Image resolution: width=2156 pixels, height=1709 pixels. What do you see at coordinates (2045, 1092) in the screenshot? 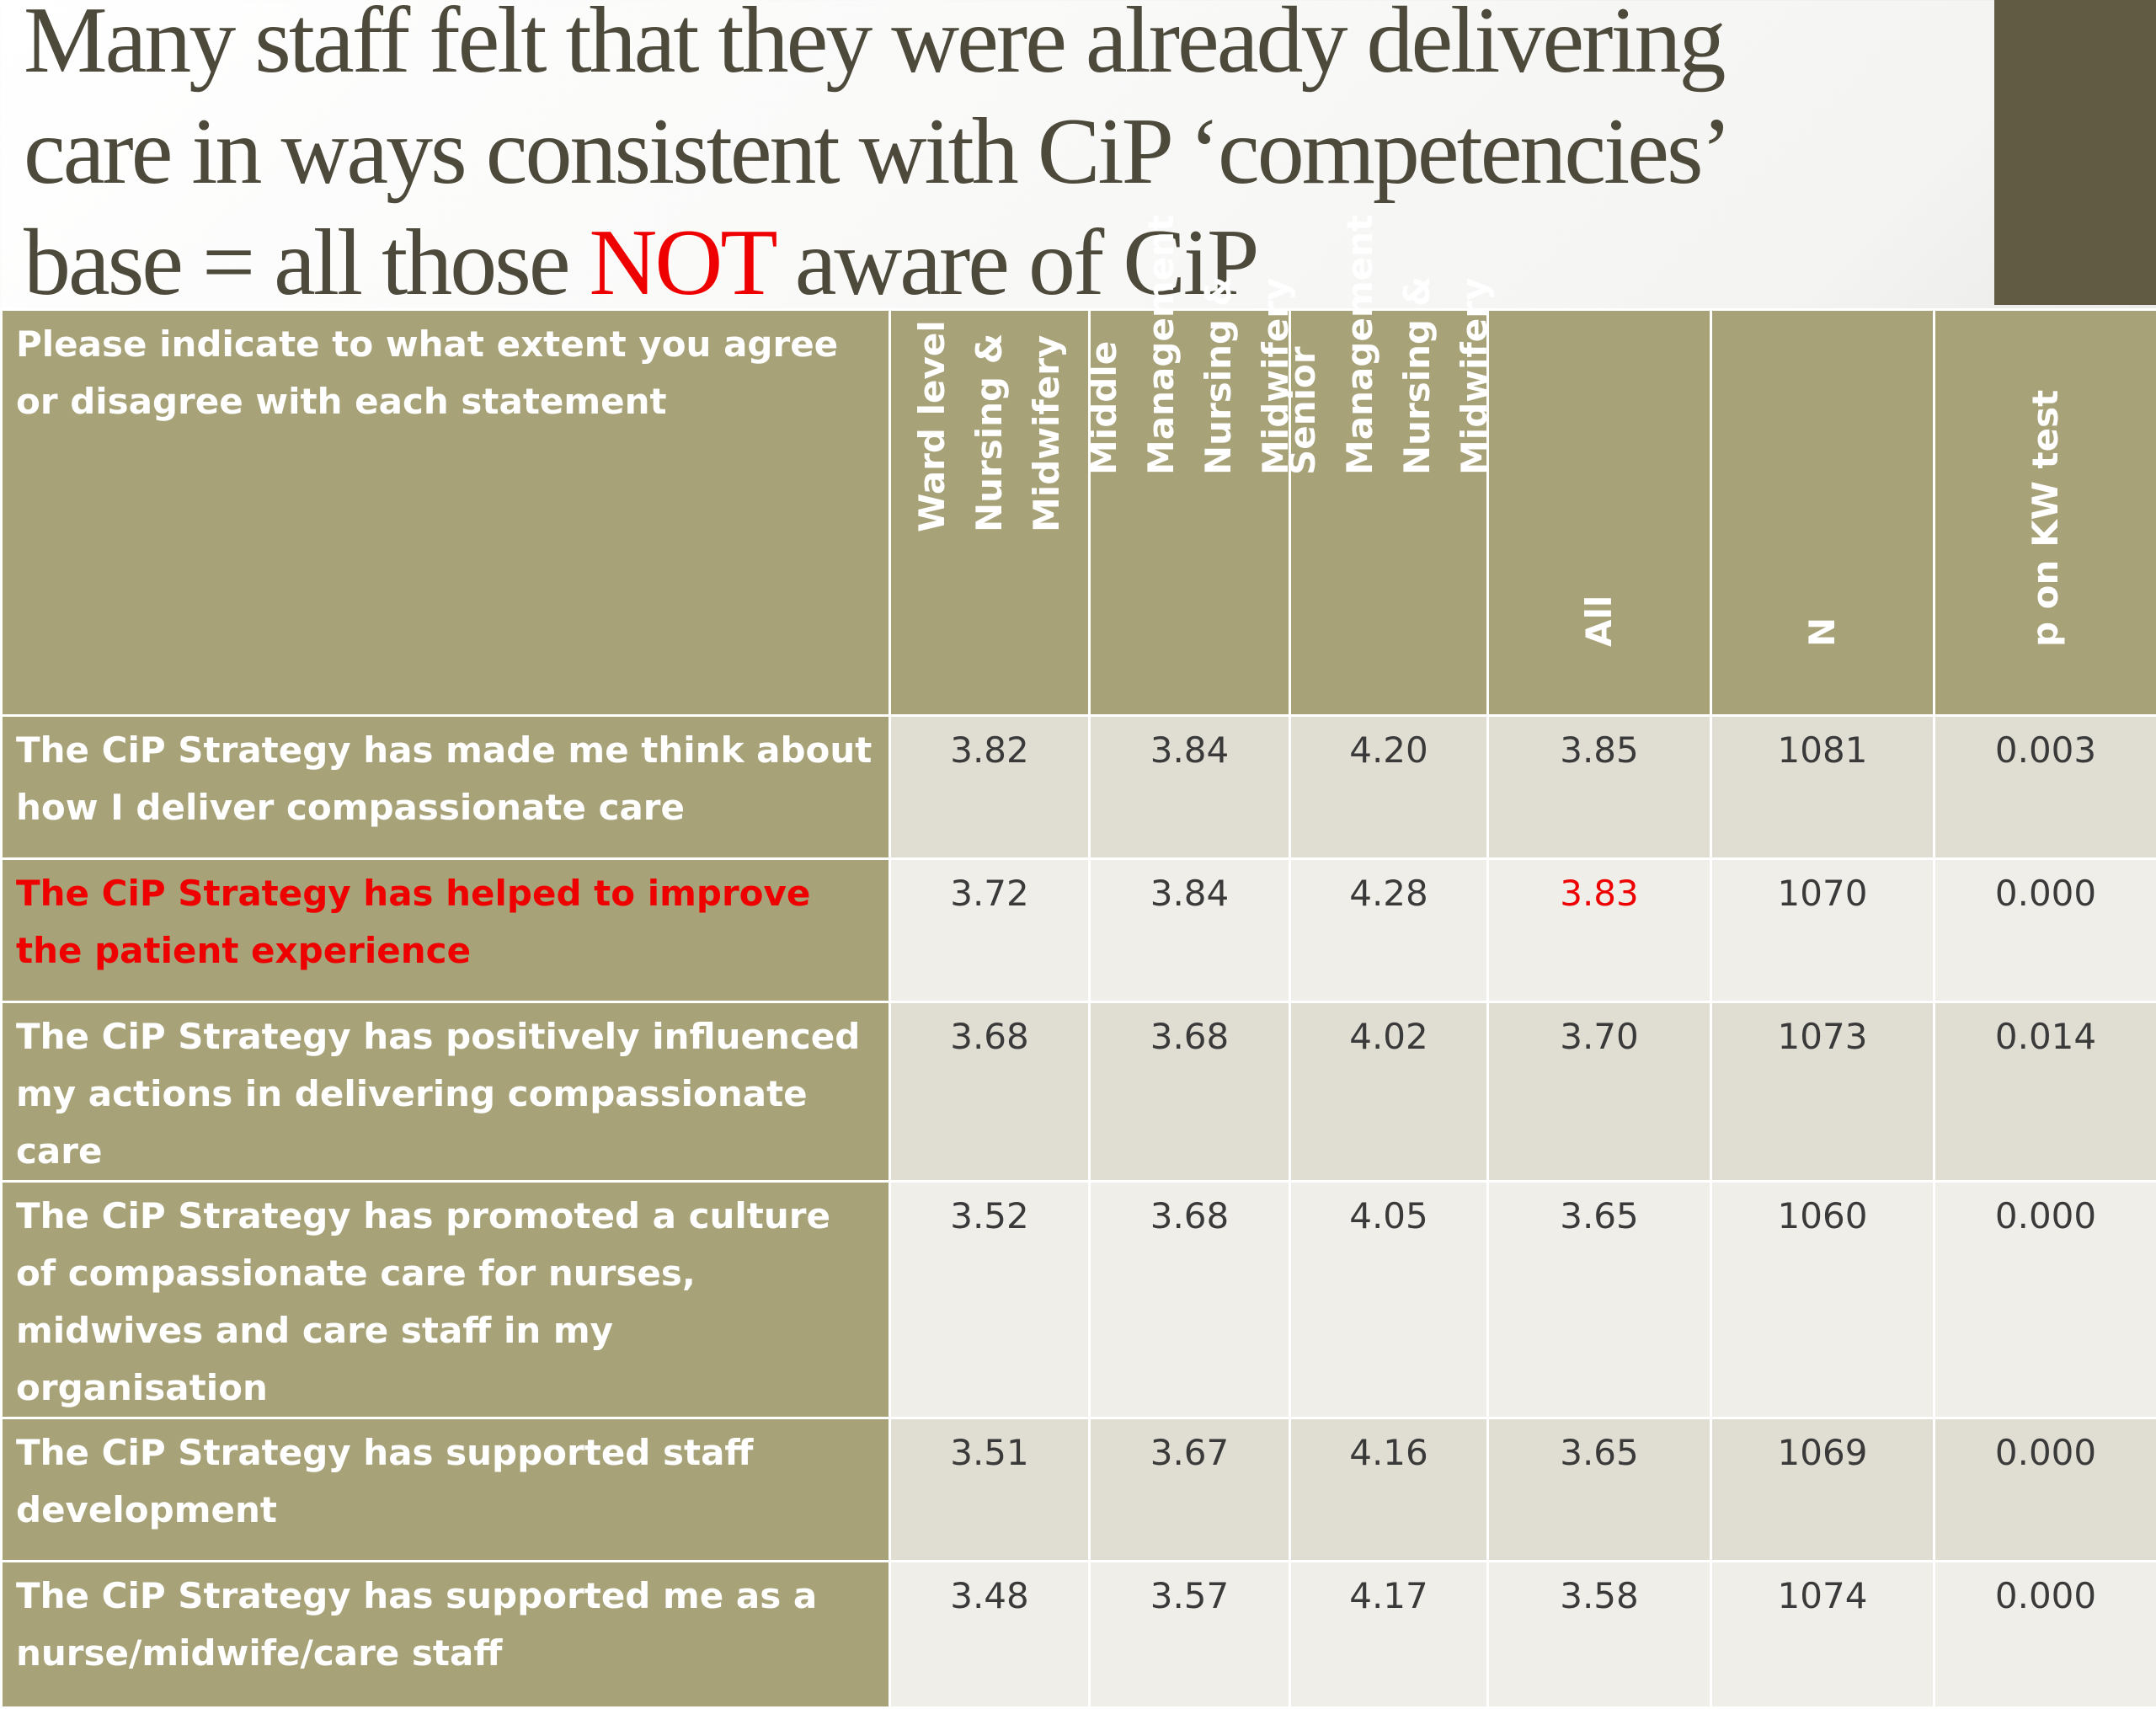
I see `p-value: 0.014` at bounding box center [2045, 1092].